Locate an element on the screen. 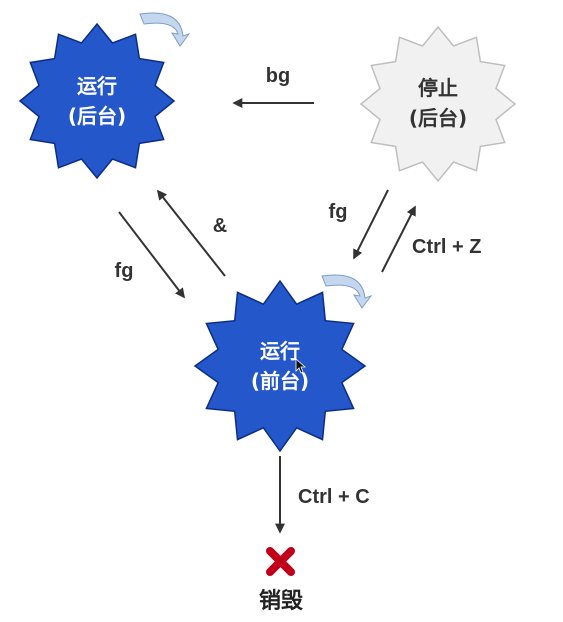 The width and height of the screenshot is (563, 622). state-bg-running-label-line1: 运行 is located at coordinates (97, 86).